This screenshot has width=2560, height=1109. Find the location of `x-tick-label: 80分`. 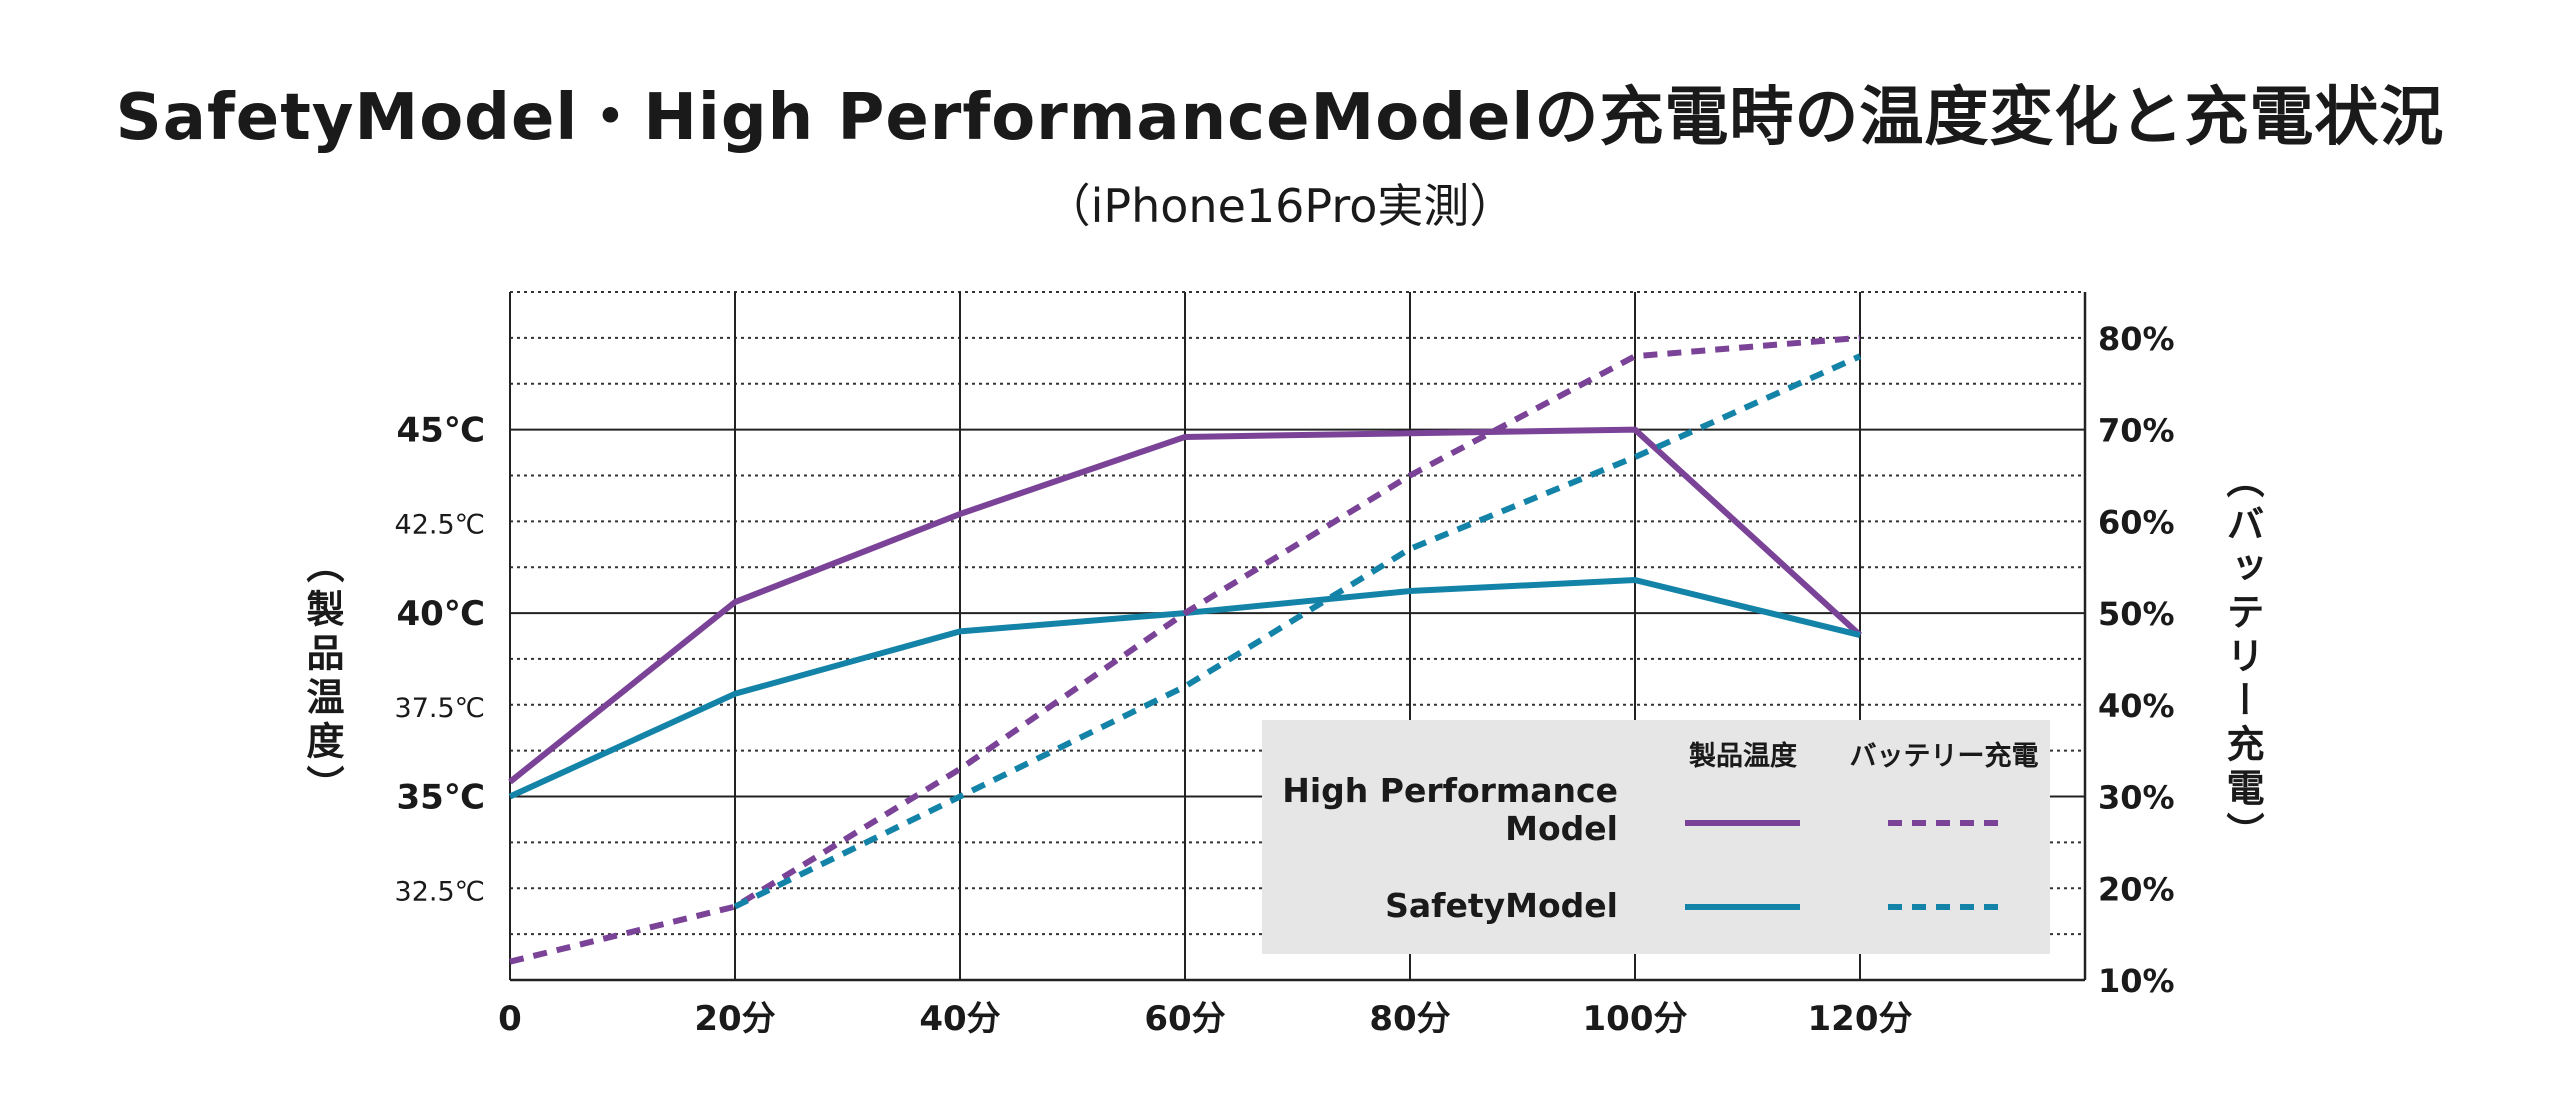

x-tick-label: 80分 is located at coordinates (1409, 1019).